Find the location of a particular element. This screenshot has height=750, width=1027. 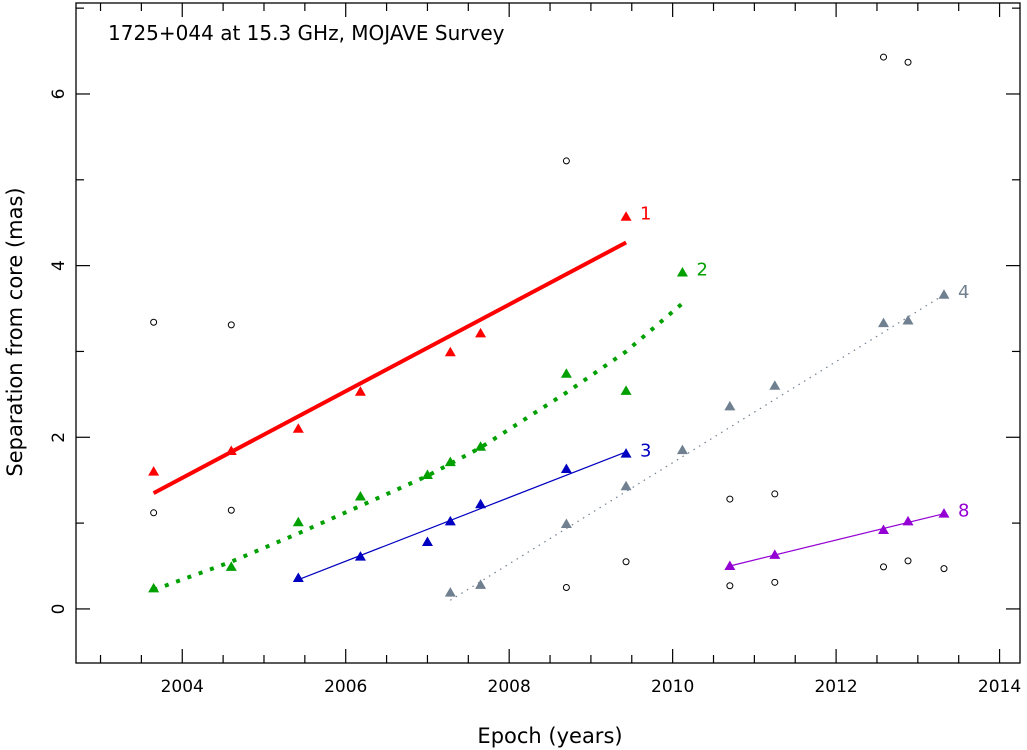

x-axis-title: Epoch (years) is located at coordinates (549, 736).